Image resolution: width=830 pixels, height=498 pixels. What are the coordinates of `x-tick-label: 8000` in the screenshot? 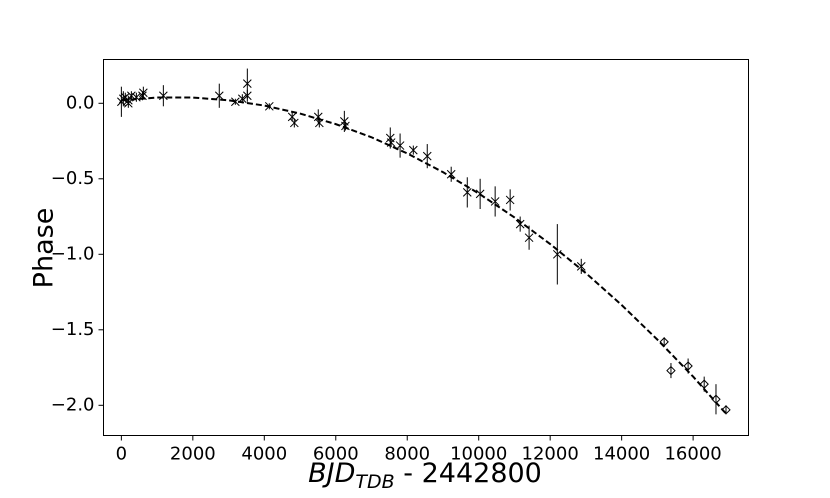 It's located at (407, 454).